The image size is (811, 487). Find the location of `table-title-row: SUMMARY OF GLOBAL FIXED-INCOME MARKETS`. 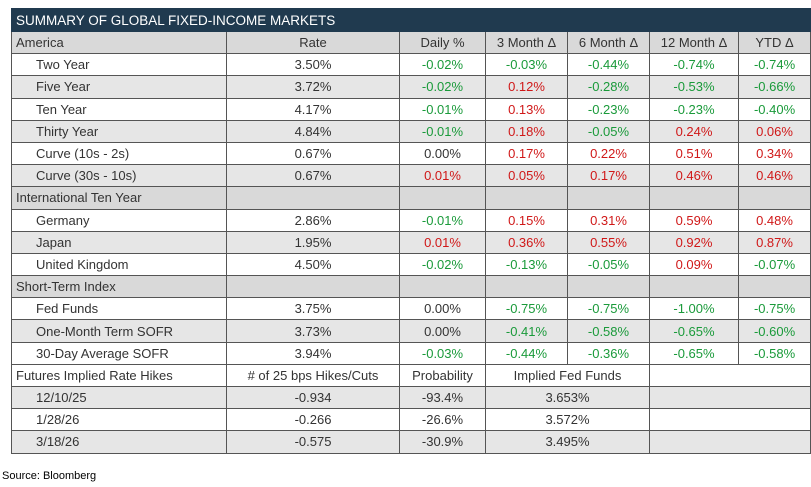

table-title-row: SUMMARY OF GLOBAL FIXED-INCOME MARKETS is located at coordinates (410, 20).